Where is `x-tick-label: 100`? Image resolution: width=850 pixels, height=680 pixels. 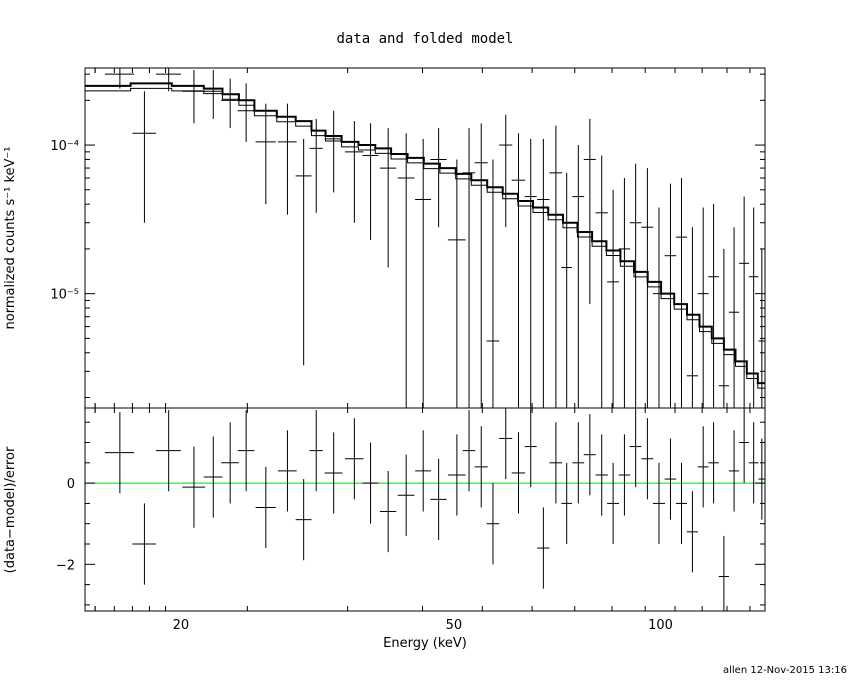
x-tick-label: 100 is located at coordinates (660, 625).